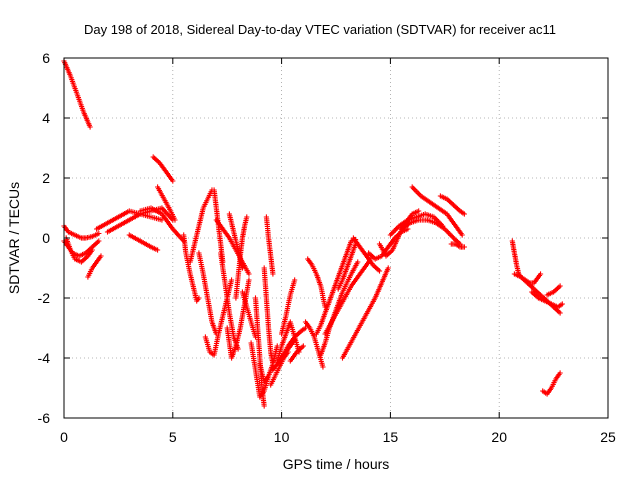 The image size is (640, 480). Describe the element at coordinates (44, 358) in the screenshot. I see `y-tick-label: -4` at that location.